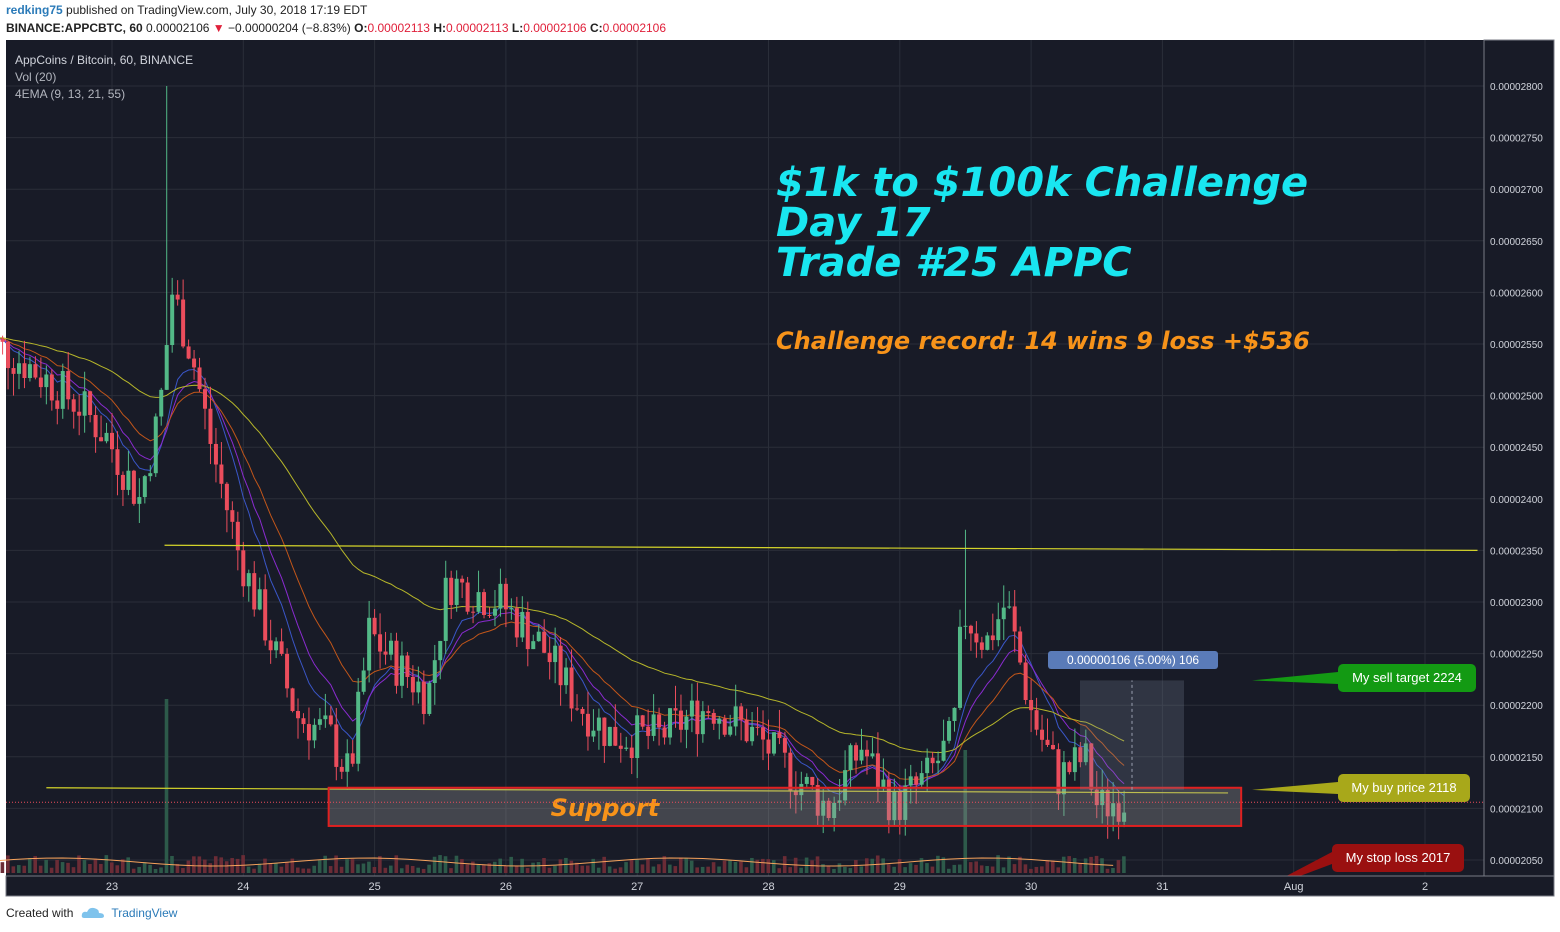 Image resolution: width=1560 pixels, height=932 pixels. I want to click on trade-title: Trade #25 APPC, so click(954, 263).